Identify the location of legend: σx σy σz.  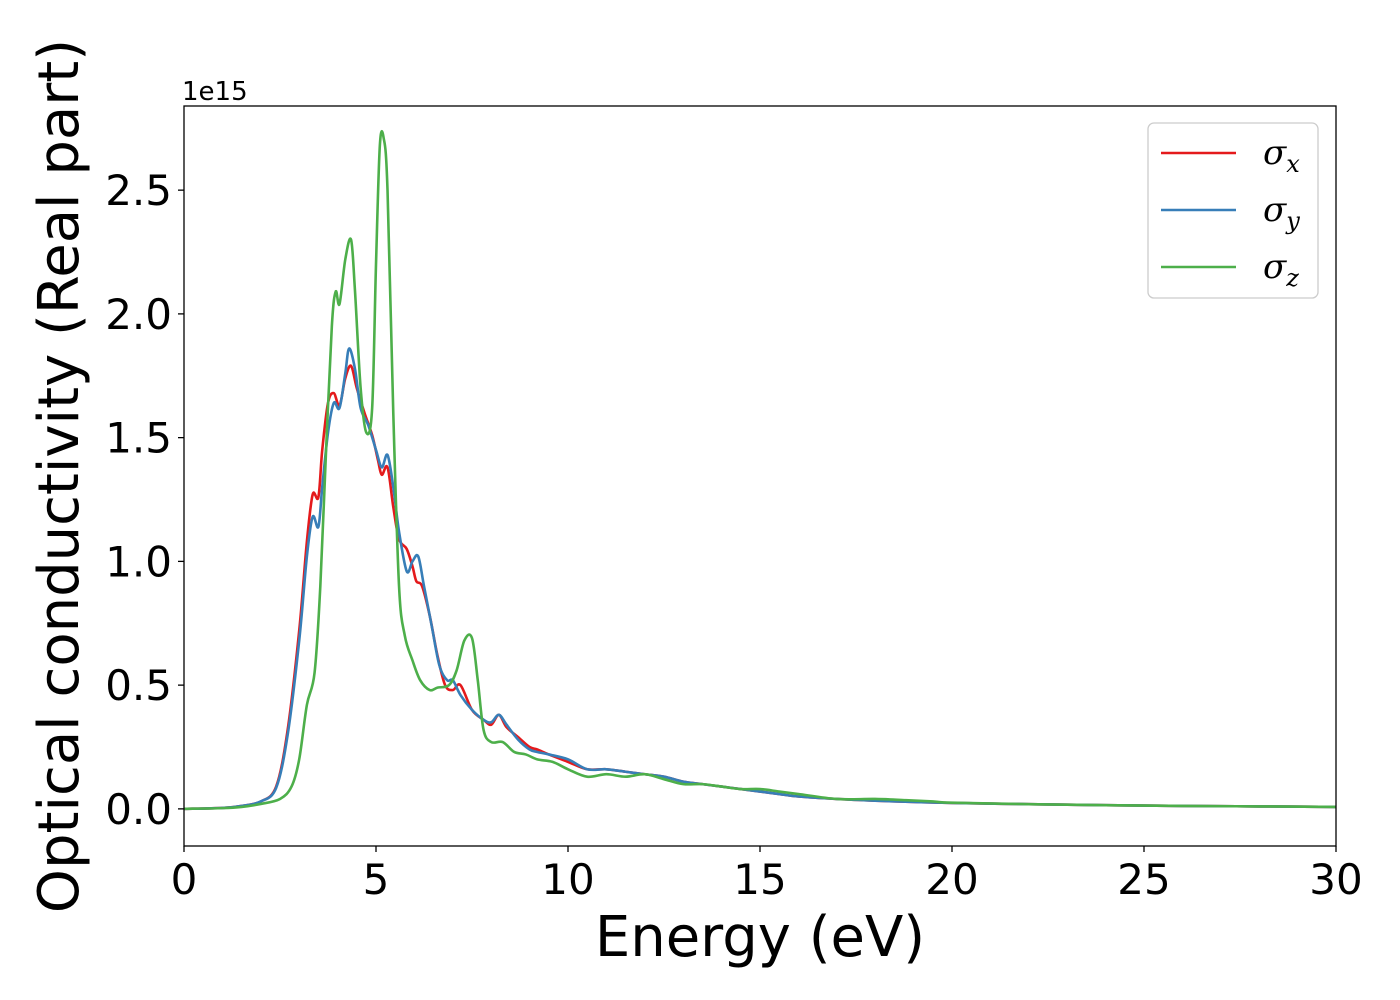
(1233, 210).